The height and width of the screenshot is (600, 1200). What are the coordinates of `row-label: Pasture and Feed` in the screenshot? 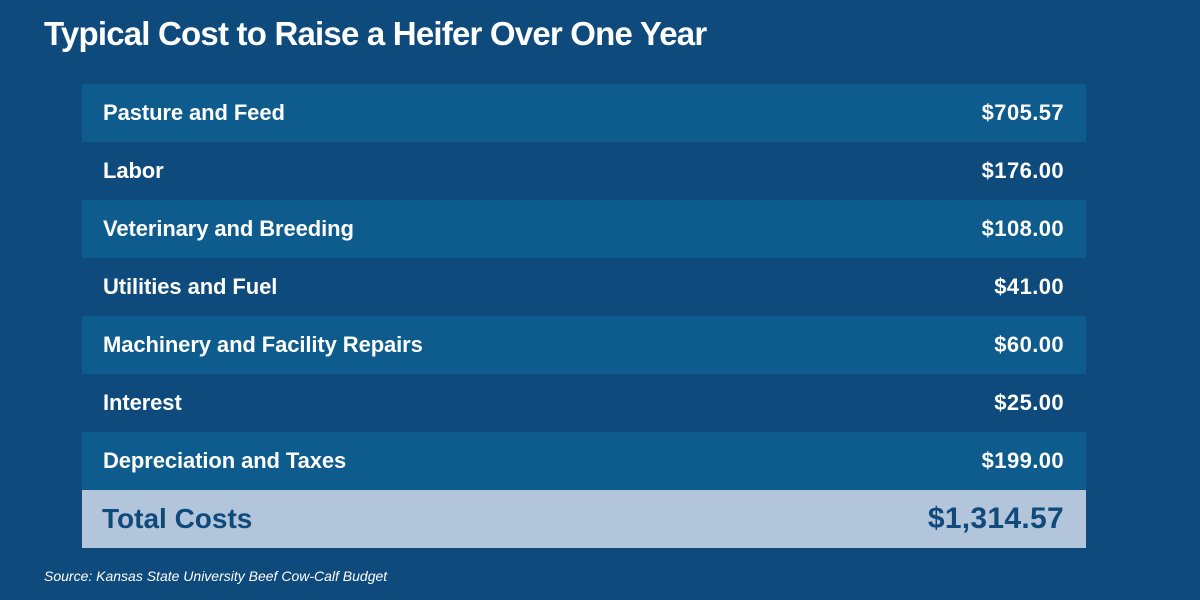 It's located at (194, 112).